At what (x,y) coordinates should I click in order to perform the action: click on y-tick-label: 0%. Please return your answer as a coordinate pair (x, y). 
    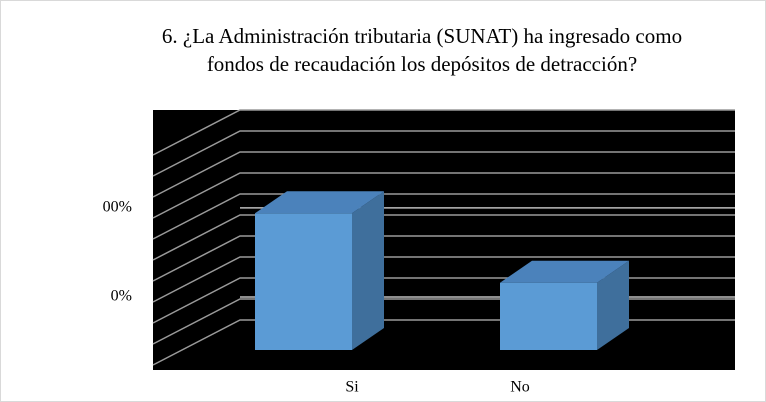
    Looking at the image, I should click on (121, 296).